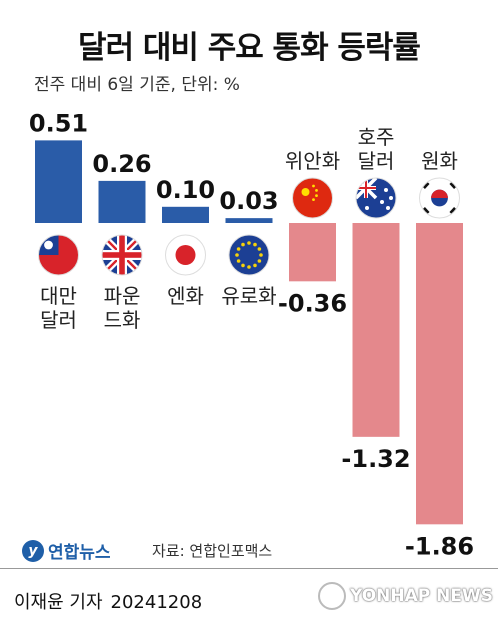 This screenshot has width=498, height=626. What do you see at coordinates (312, 303) in the screenshot?
I see `data-label: -0.36` at bounding box center [312, 303].